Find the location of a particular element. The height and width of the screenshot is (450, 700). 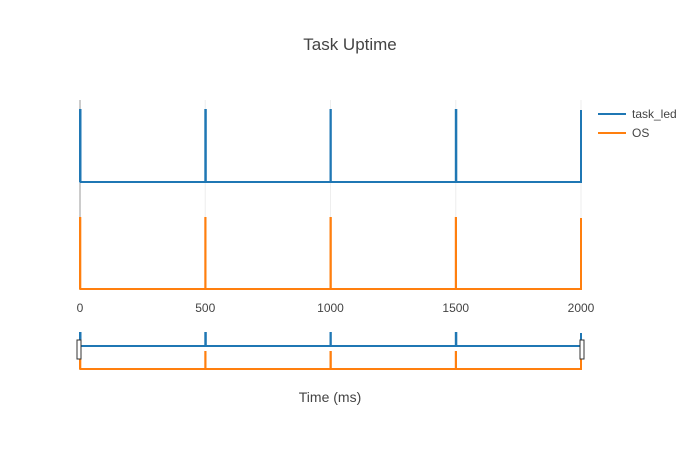

series-line-OS is located at coordinates (330, 253).